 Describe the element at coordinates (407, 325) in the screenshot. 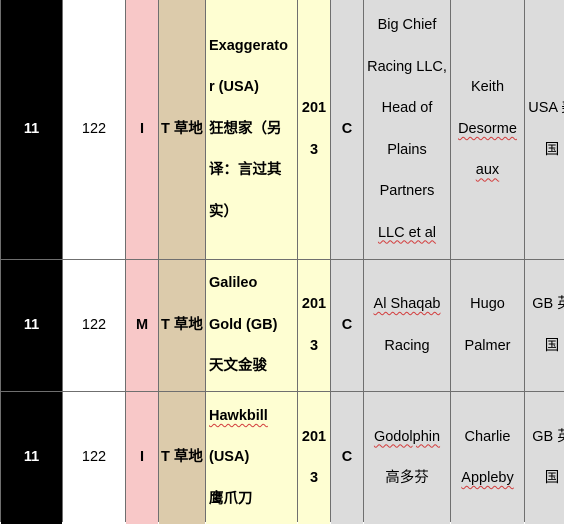

I see `owner-cell: Al Shaqab Racing` at that location.